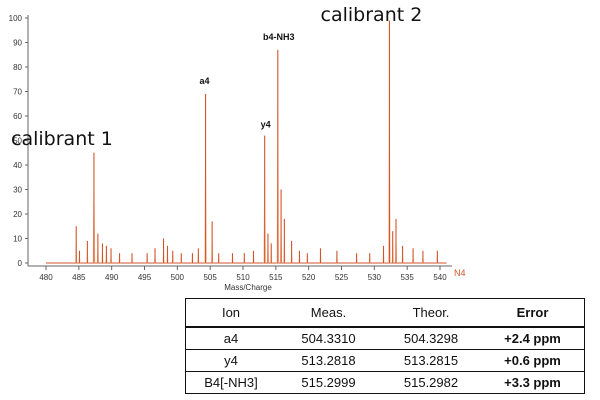 Image resolution: width=600 pixels, height=400 pixels. What do you see at coordinates (266, 125) in the screenshot?
I see `peak-annotation: y4` at bounding box center [266, 125].